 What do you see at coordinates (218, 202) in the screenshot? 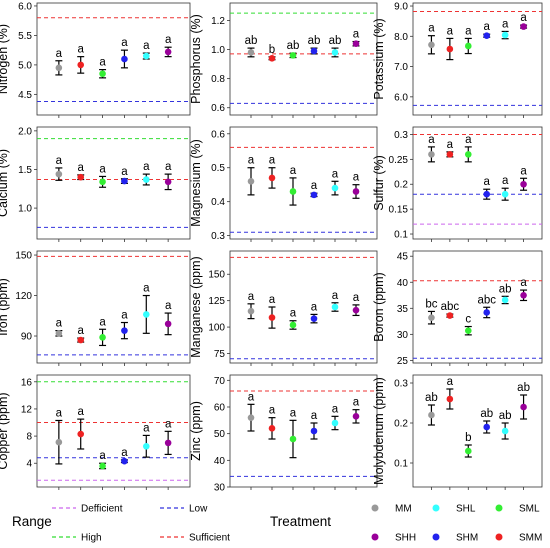
I see `y-tick-label: 0.4` at bounding box center [218, 202].